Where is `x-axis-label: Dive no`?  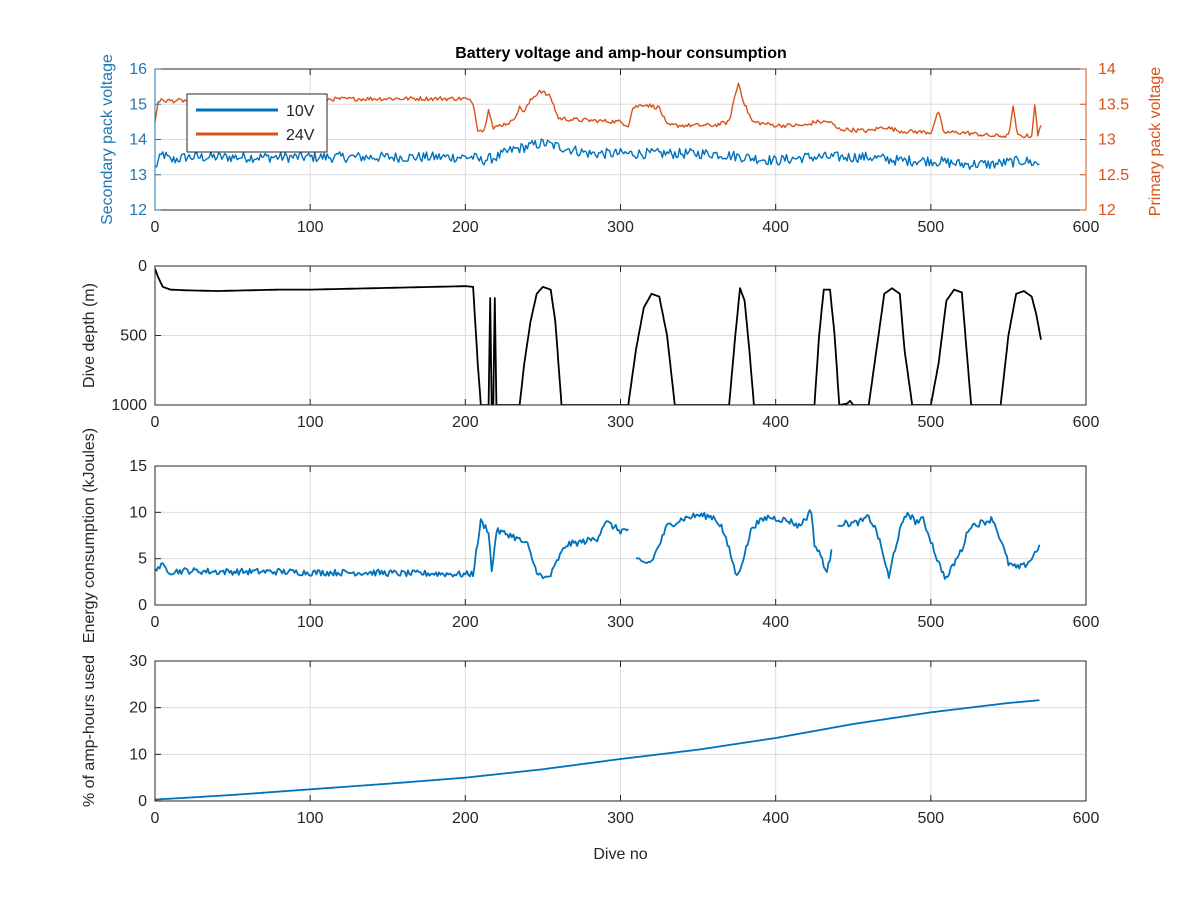
x-axis-label: Dive no is located at coordinates (620, 854).